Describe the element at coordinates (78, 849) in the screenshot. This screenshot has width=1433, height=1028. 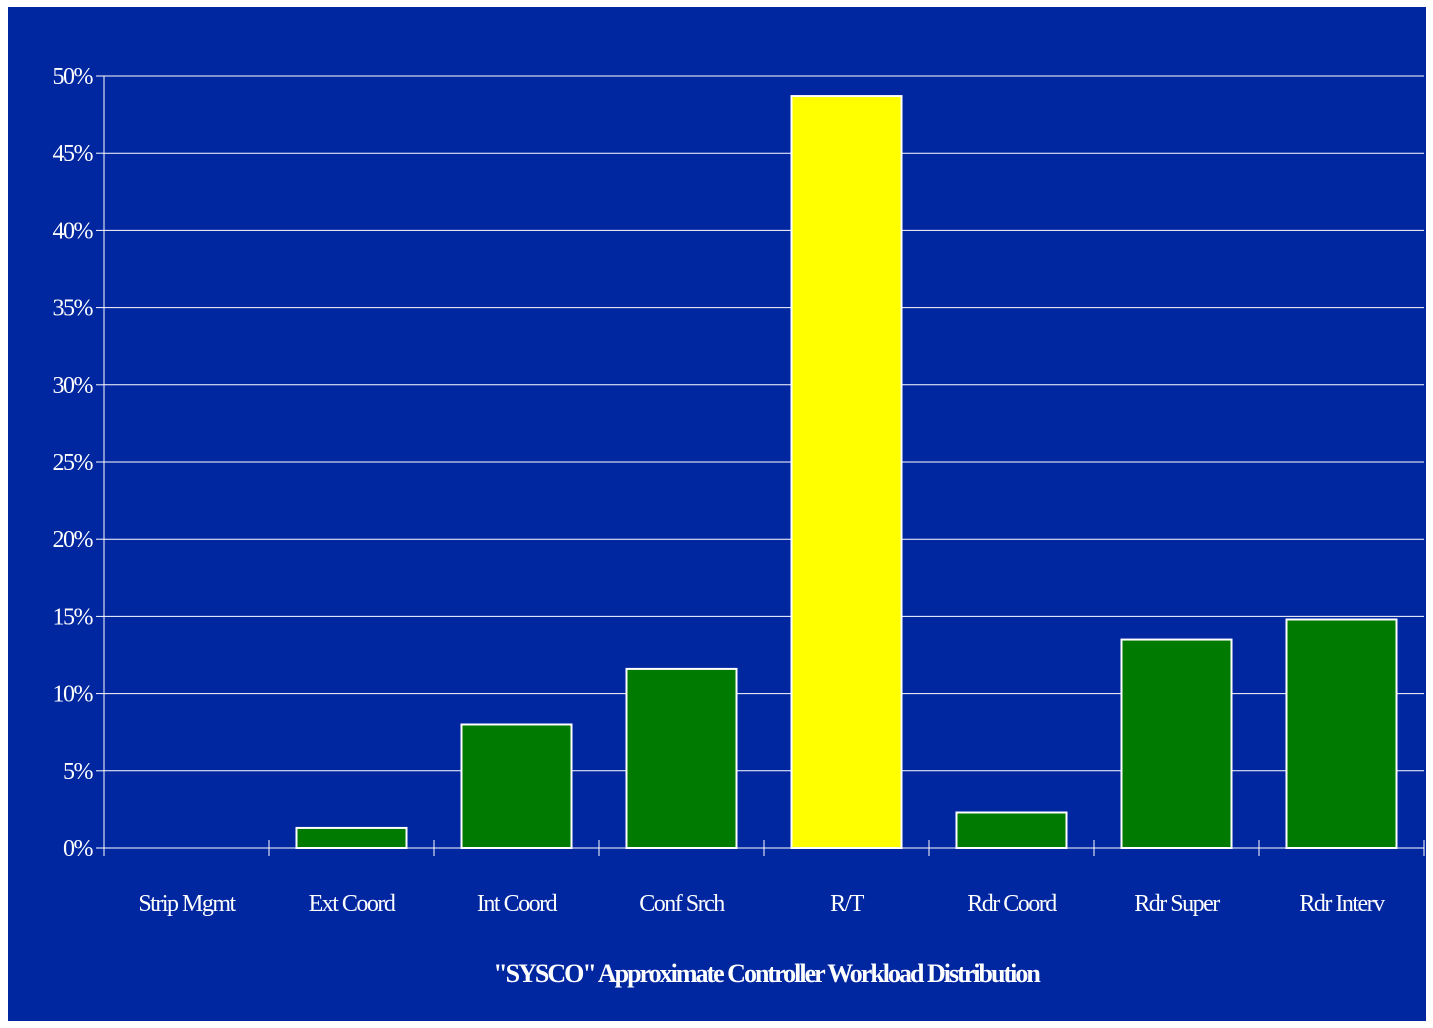
I see `y-tick-label: 0%` at that location.